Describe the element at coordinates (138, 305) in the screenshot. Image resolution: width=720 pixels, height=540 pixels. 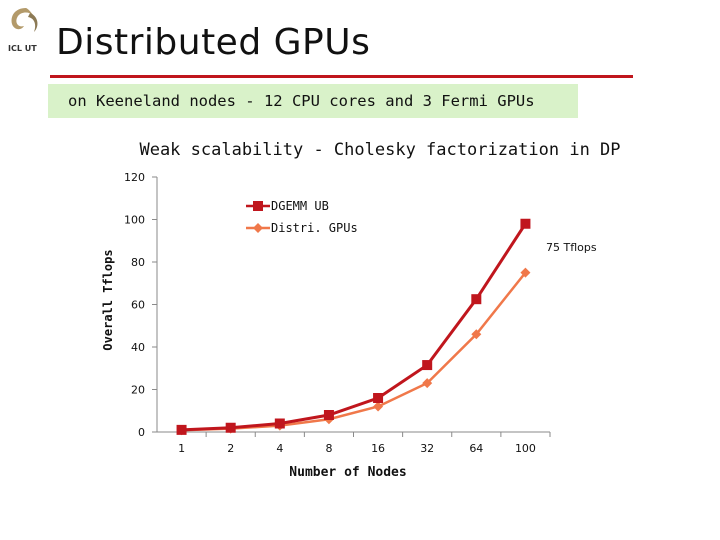
I see `y-tick-label: 60` at that location.